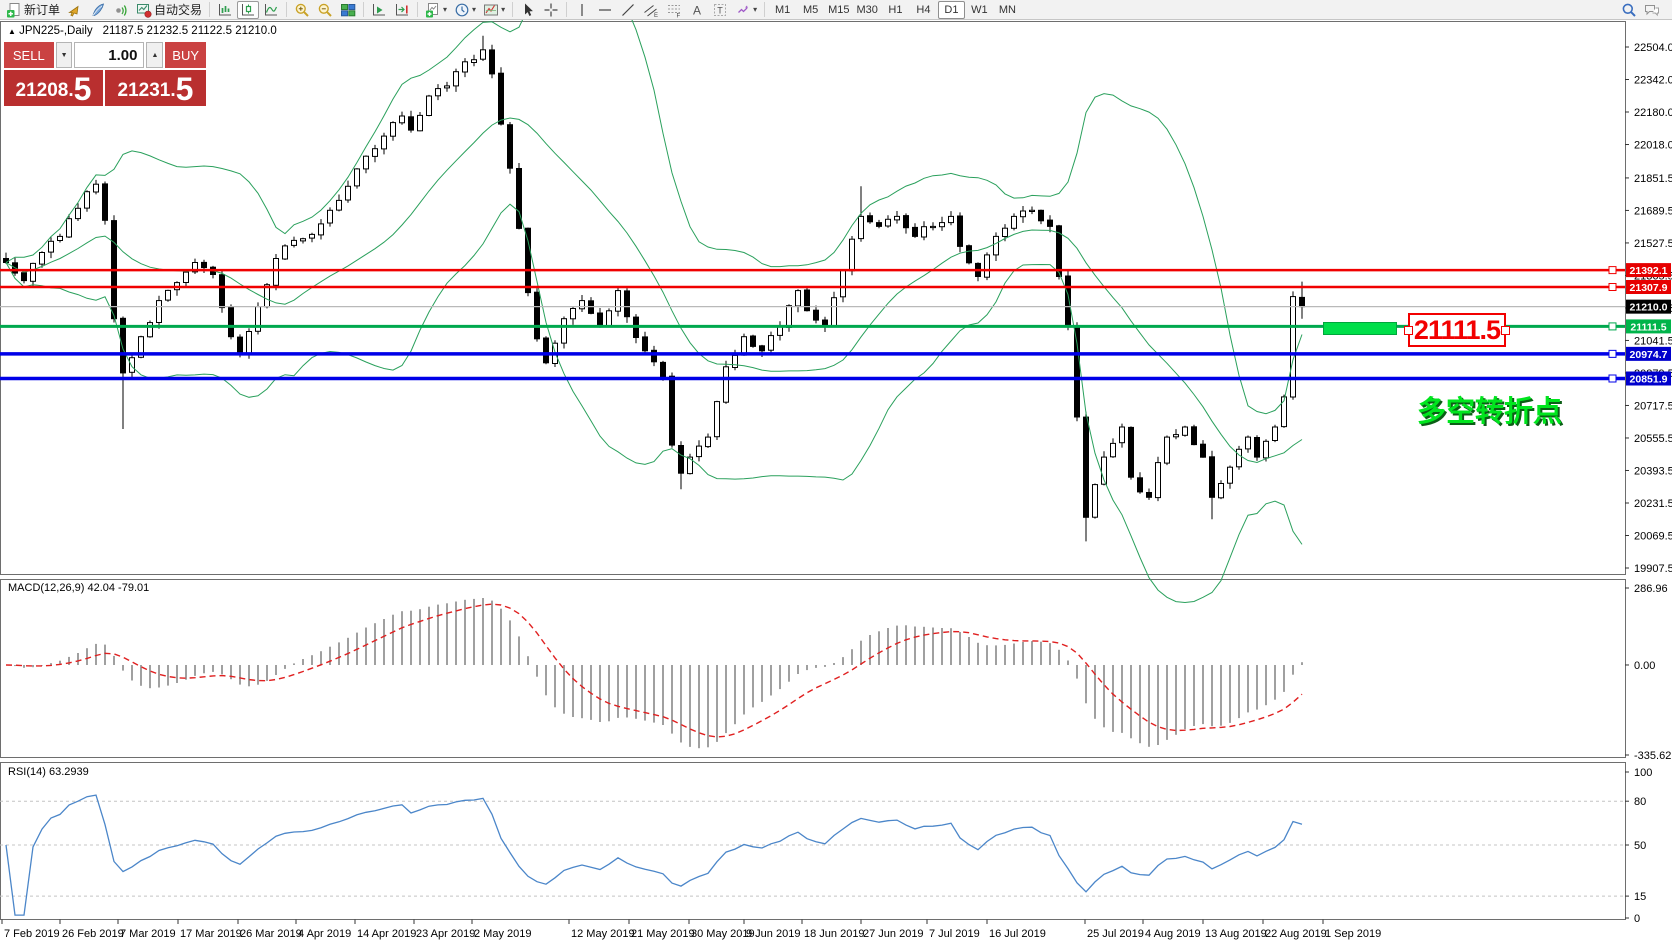 This screenshot has height=946, width=1672. Describe the element at coordinates (1640, 802) in the screenshot. I see `svg-text: 80` at that location.